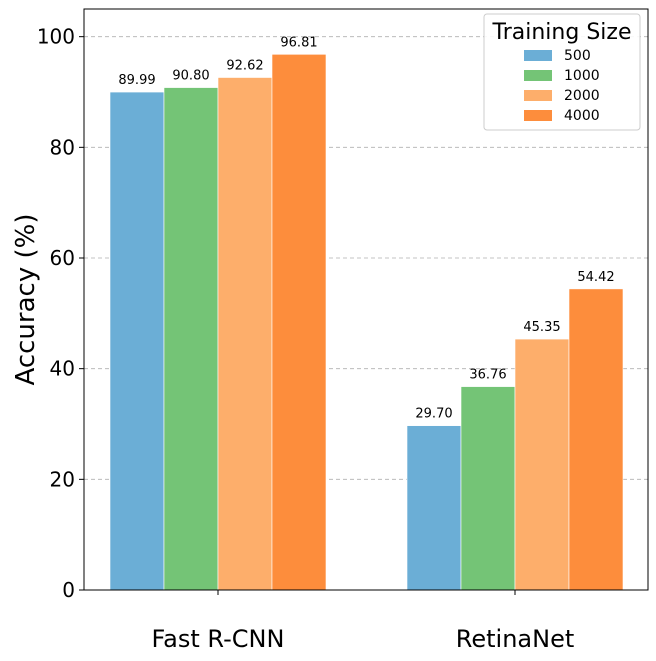  Describe the element at coordinates (582, 96) in the screenshot. I see `legend-entry: 2000` at that location.